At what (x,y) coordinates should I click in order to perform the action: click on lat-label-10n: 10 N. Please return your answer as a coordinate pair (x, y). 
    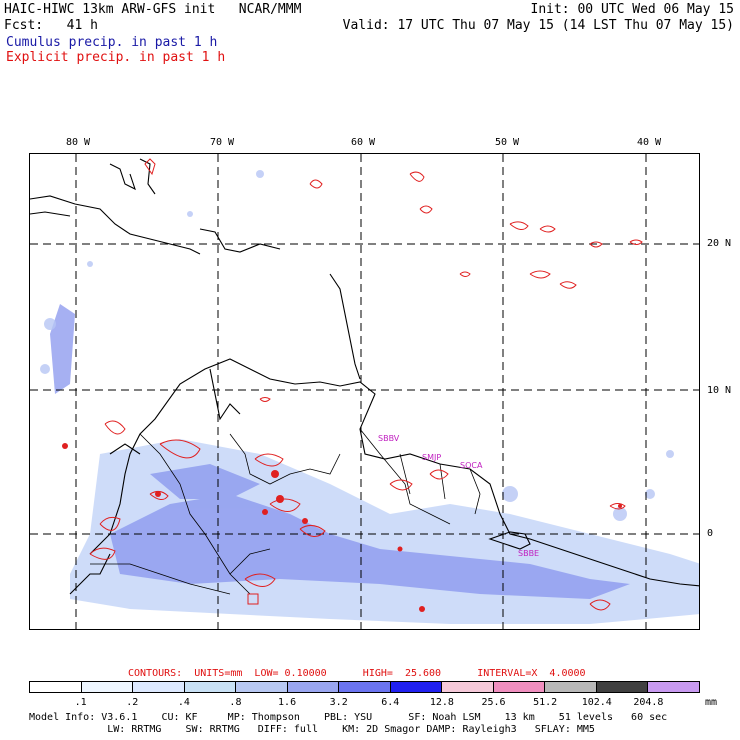
    Looking at the image, I should click on (719, 390).